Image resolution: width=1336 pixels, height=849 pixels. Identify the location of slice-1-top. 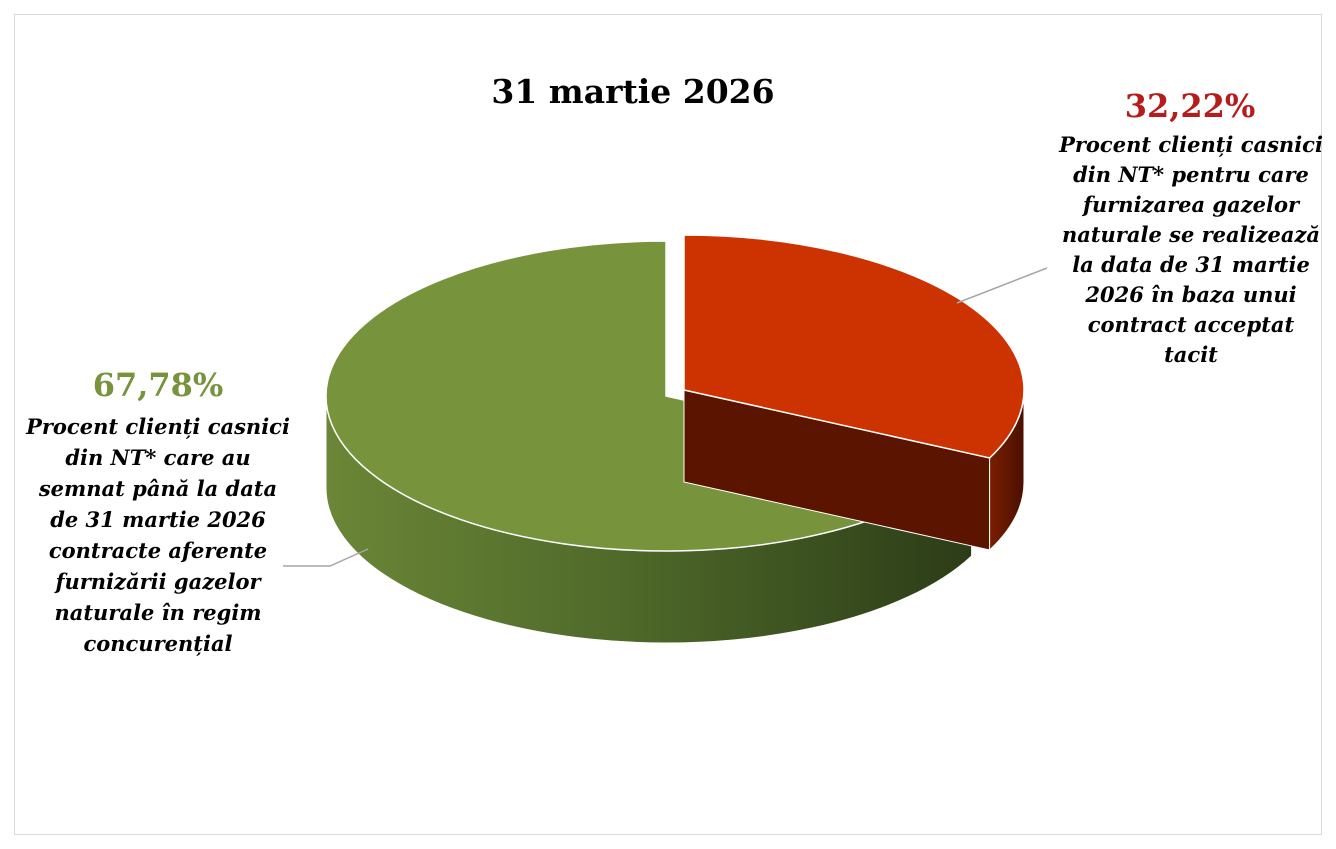
(854, 346).